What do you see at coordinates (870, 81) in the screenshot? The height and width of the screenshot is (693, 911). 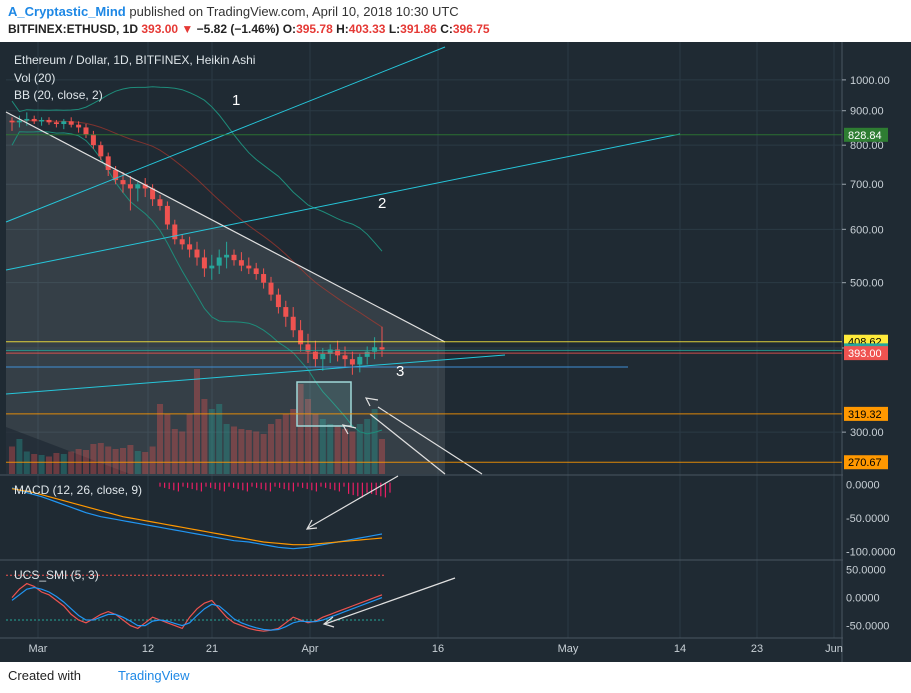 I see `y-tick-label-0: 1000.00` at bounding box center [870, 81].